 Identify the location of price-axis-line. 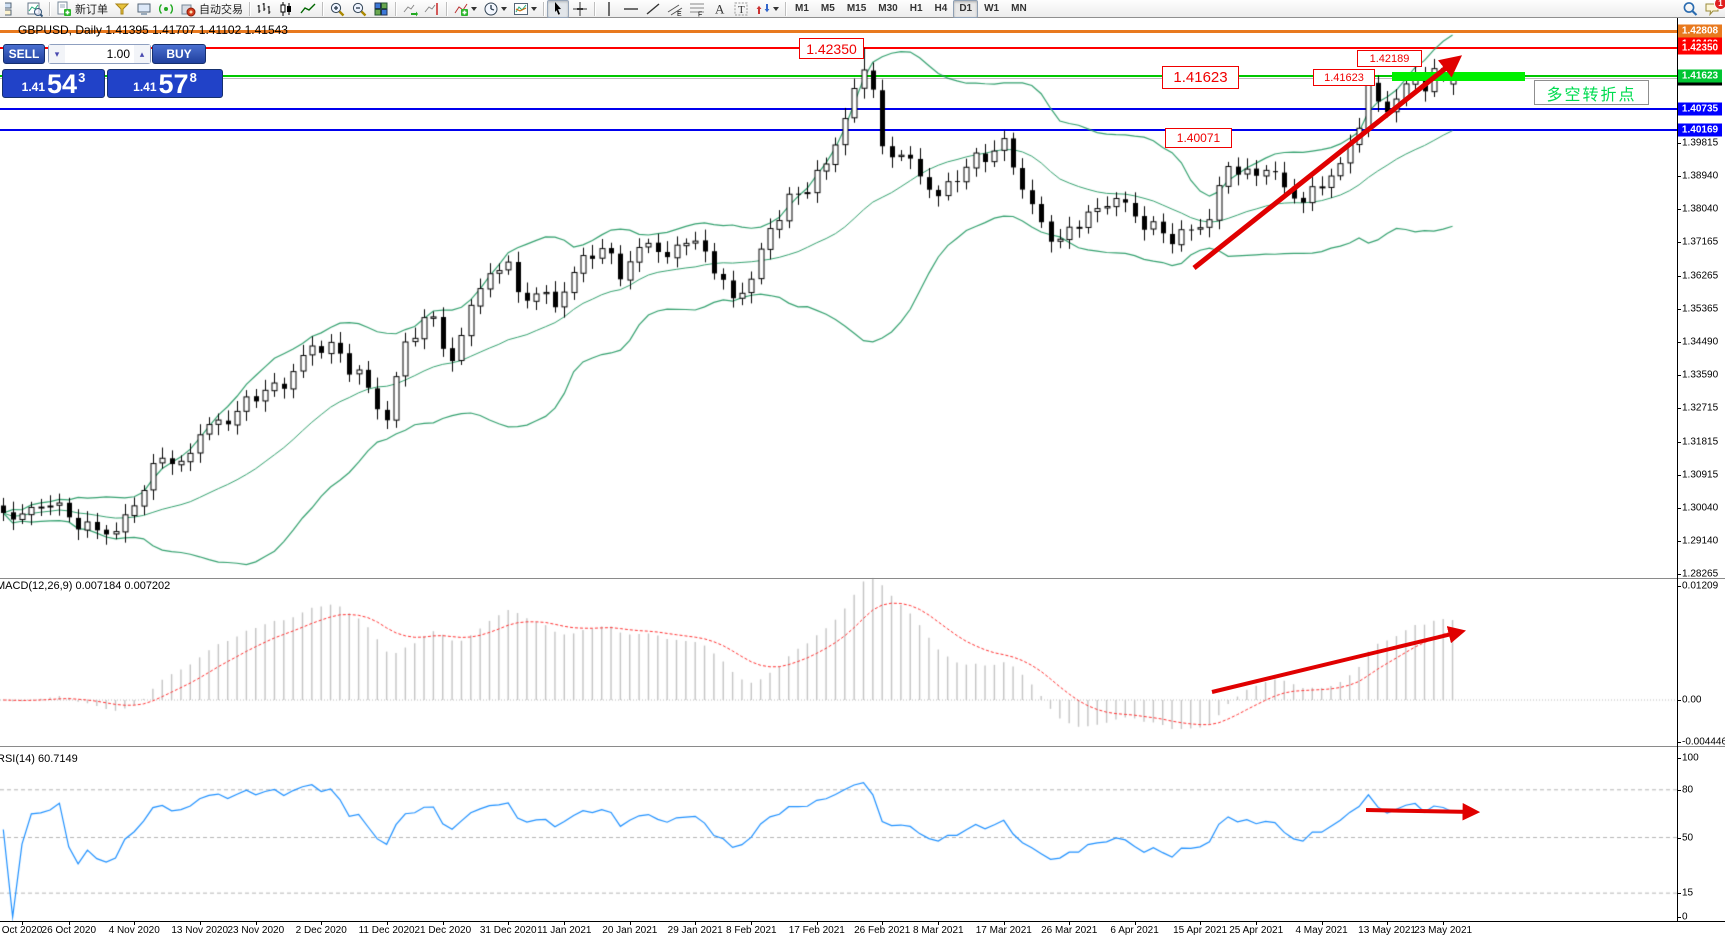
(1677, 469).